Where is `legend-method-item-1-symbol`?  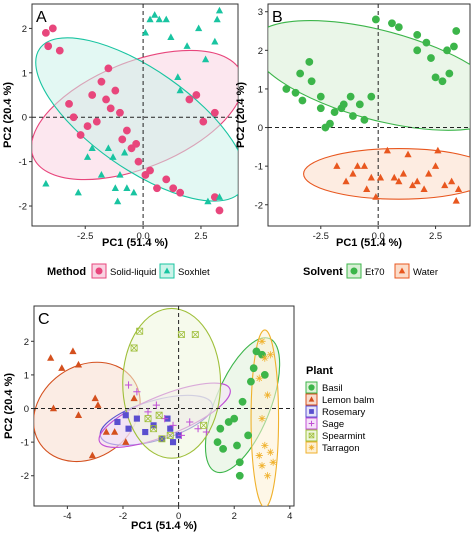 legend-method-item-1-symbol is located at coordinates (167, 270).